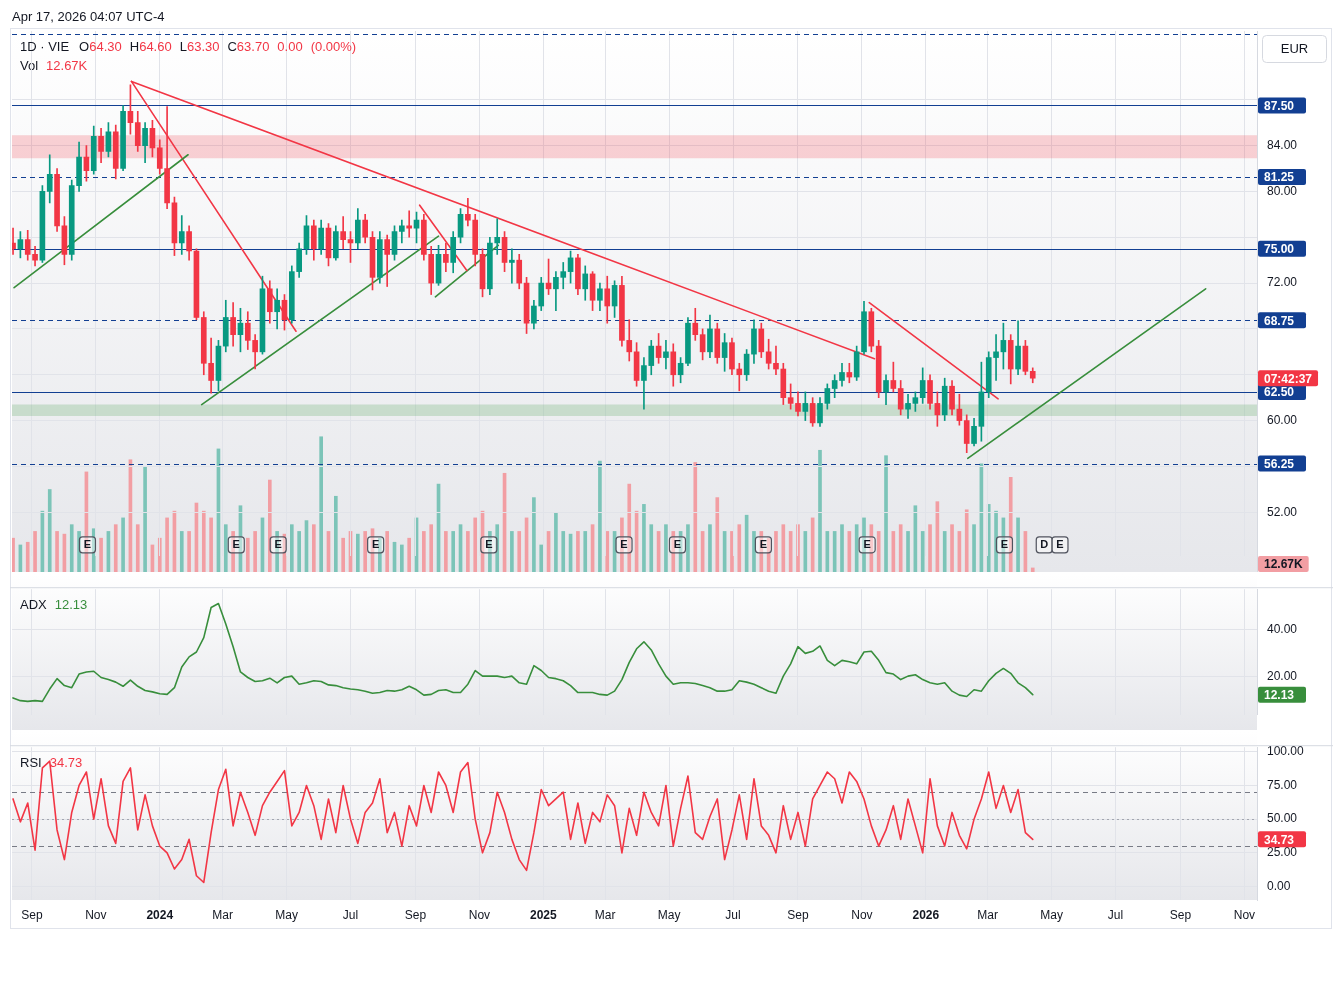 This screenshot has height=997, width=1343. What do you see at coordinates (1282, 419) in the screenshot?
I see `y-tick-label: 60.00` at bounding box center [1282, 419].